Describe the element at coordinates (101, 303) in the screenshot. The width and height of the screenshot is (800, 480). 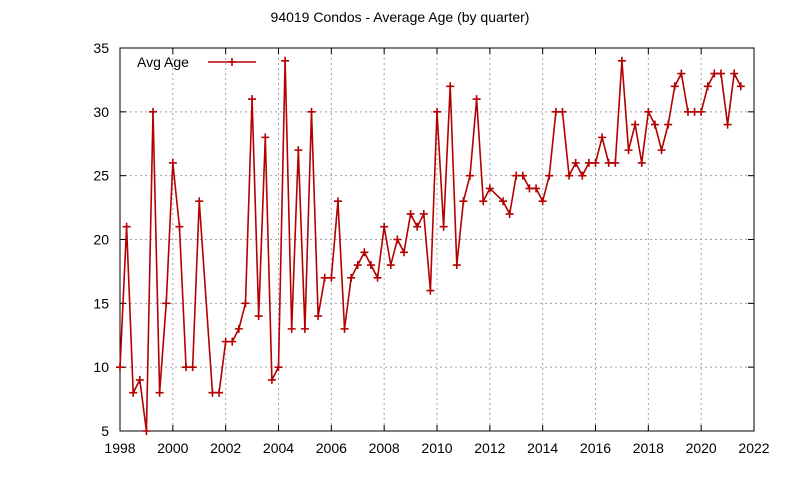
I see `y-tick-label: 15` at that location.